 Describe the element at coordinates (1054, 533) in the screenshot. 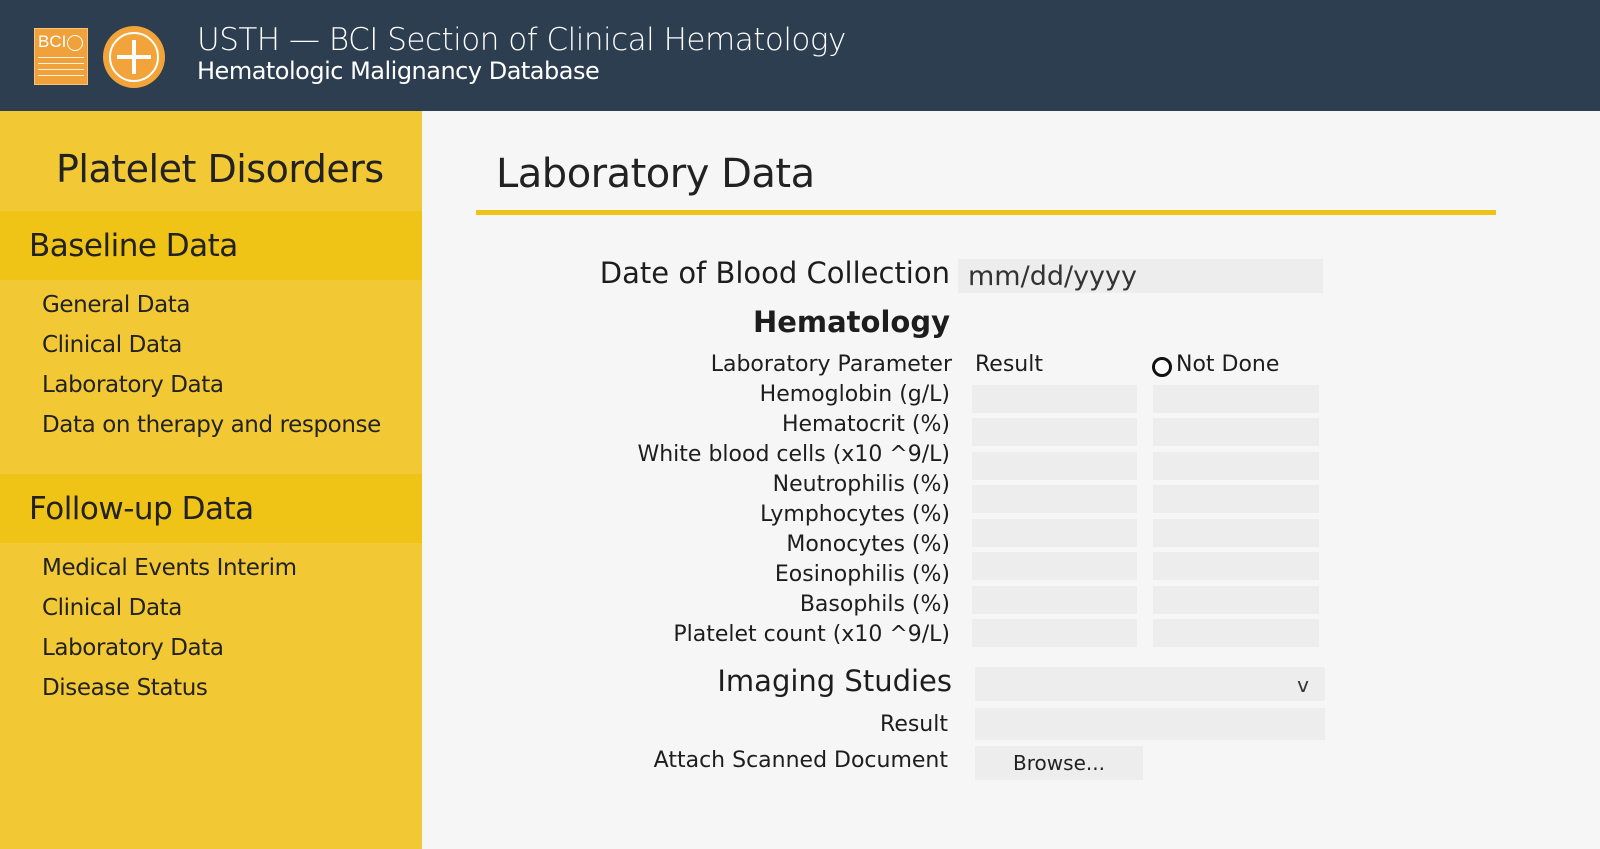

I see `result-input-lymphocytes` at that location.